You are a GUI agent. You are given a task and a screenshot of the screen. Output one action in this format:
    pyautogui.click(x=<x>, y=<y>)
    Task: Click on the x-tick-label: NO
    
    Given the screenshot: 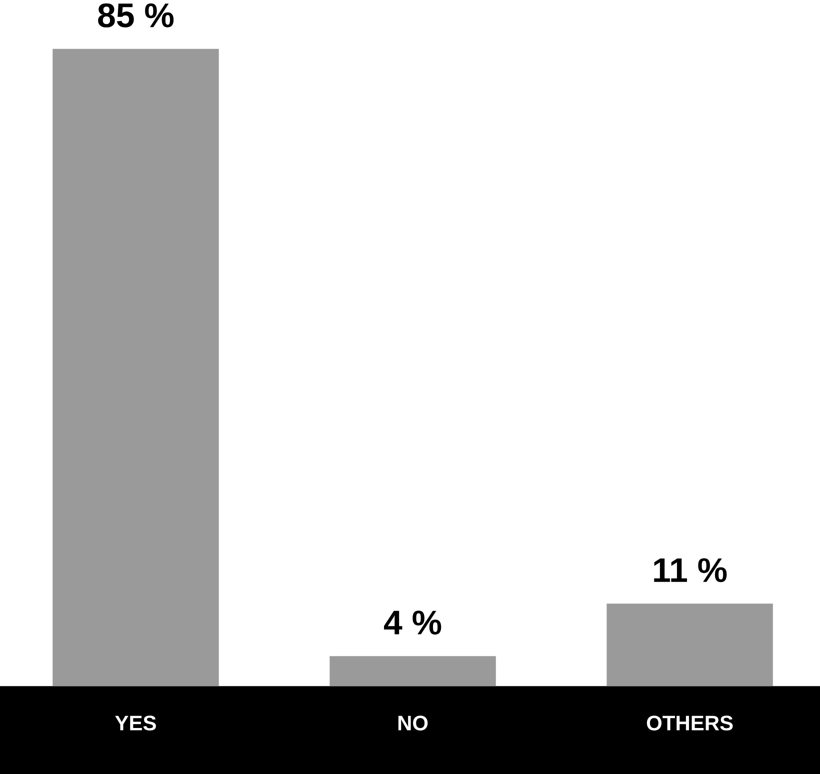 What is the action you would take?
    pyautogui.click(x=413, y=723)
    